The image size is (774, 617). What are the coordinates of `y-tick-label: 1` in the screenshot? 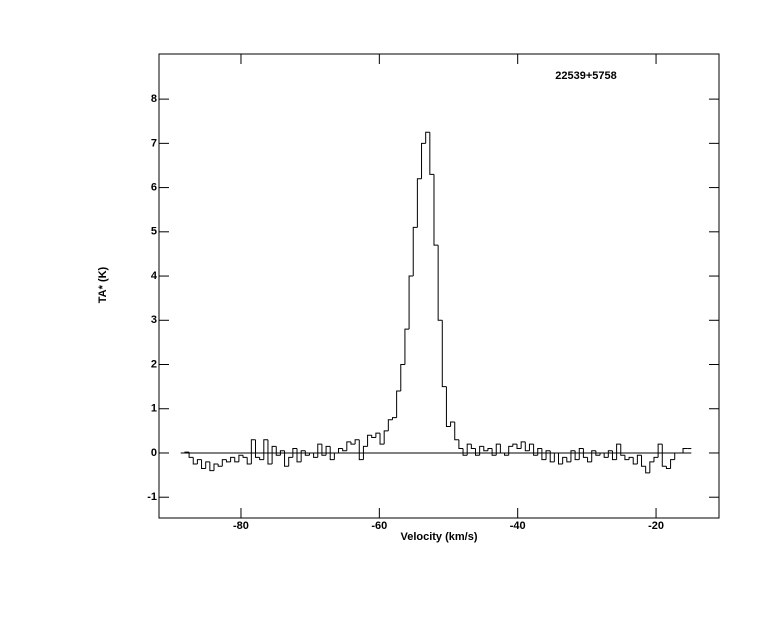 It's located at (154, 409).